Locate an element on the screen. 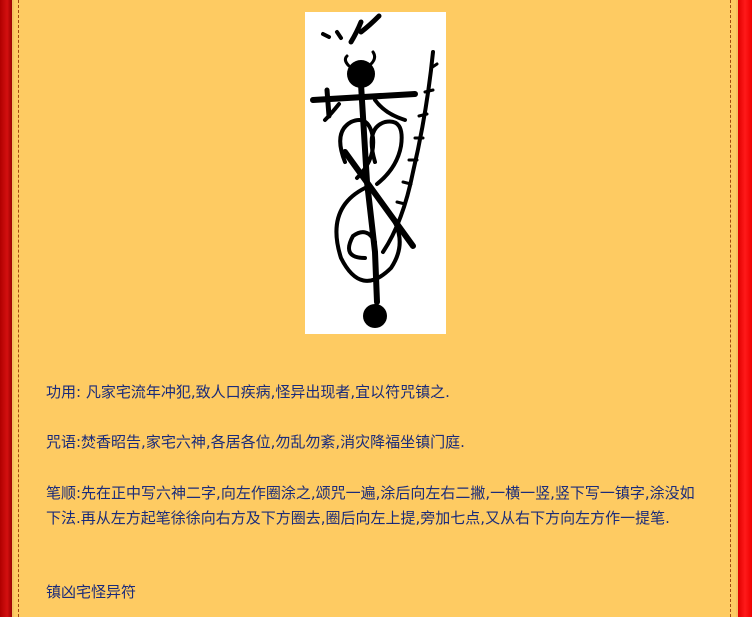 This screenshot has width=752, height=617. right-gold-rule is located at coordinates (737, 308).